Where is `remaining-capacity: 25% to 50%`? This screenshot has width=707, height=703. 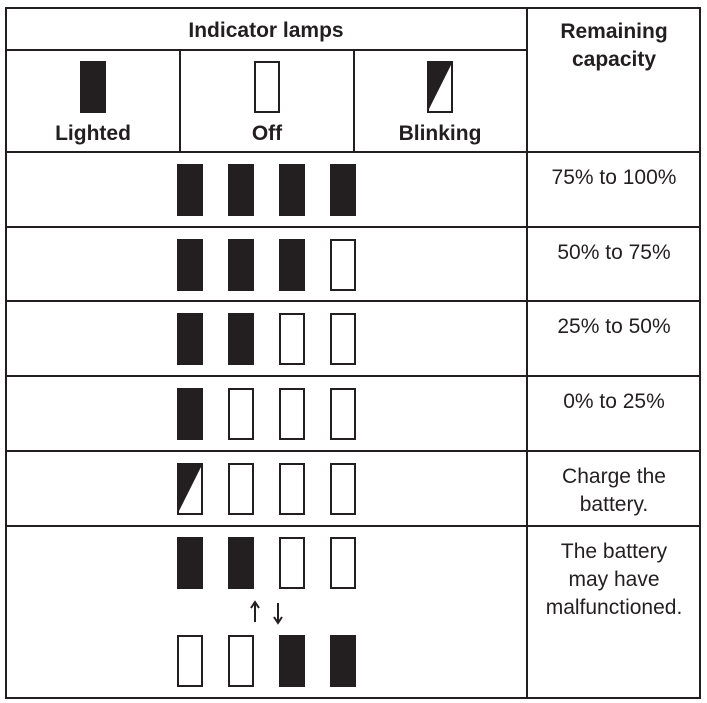
remaining-capacity: 25% to 50% is located at coordinates (613, 326).